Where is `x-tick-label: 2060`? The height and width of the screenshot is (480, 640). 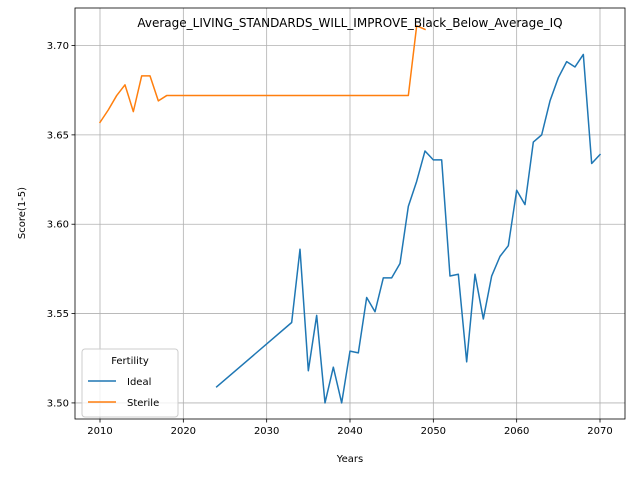 x-tick-label: 2060 is located at coordinates (516, 431).